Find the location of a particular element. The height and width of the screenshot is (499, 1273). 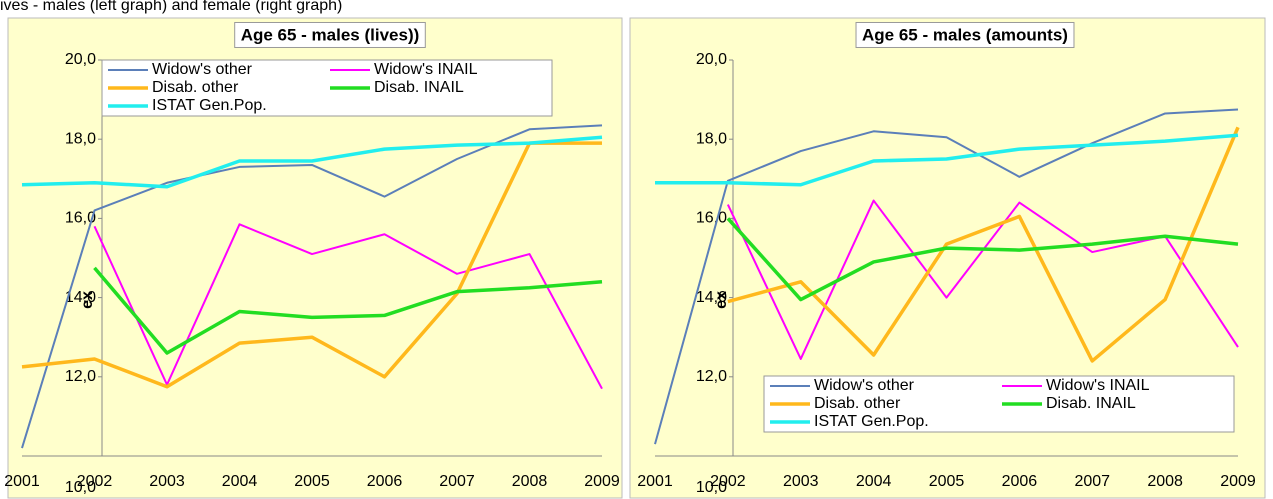

chart-title: Age 65 - males (lives)) is located at coordinates (330, 34).